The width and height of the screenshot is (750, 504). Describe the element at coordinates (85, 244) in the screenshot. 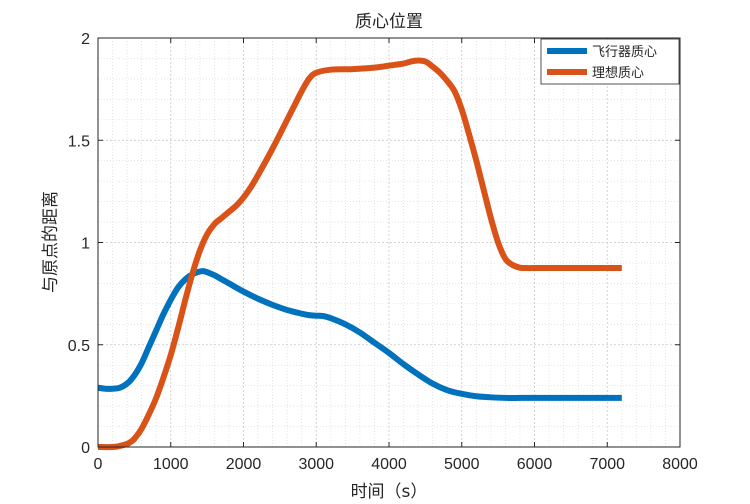

I see `y-tick-label: 1` at that location.